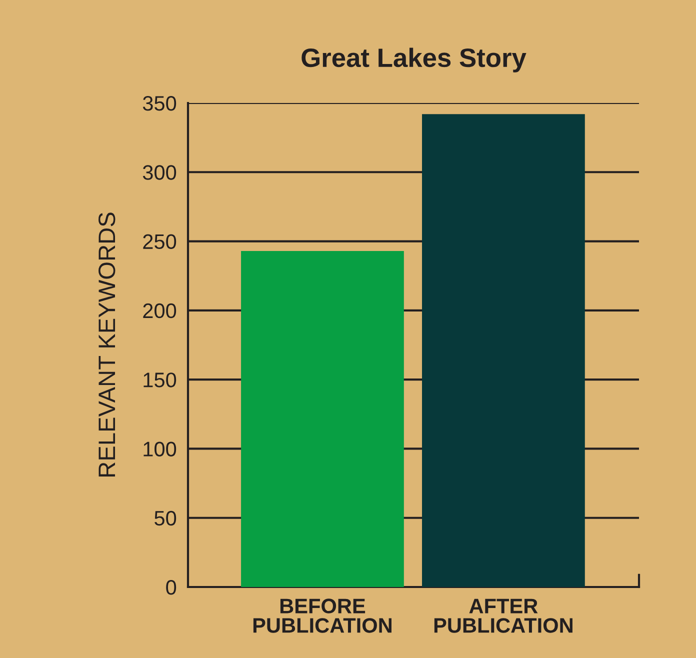 Image resolution: width=696 pixels, height=658 pixels. Describe the element at coordinates (165, 518) in the screenshot. I see `y-tick-label: 50` at that location.